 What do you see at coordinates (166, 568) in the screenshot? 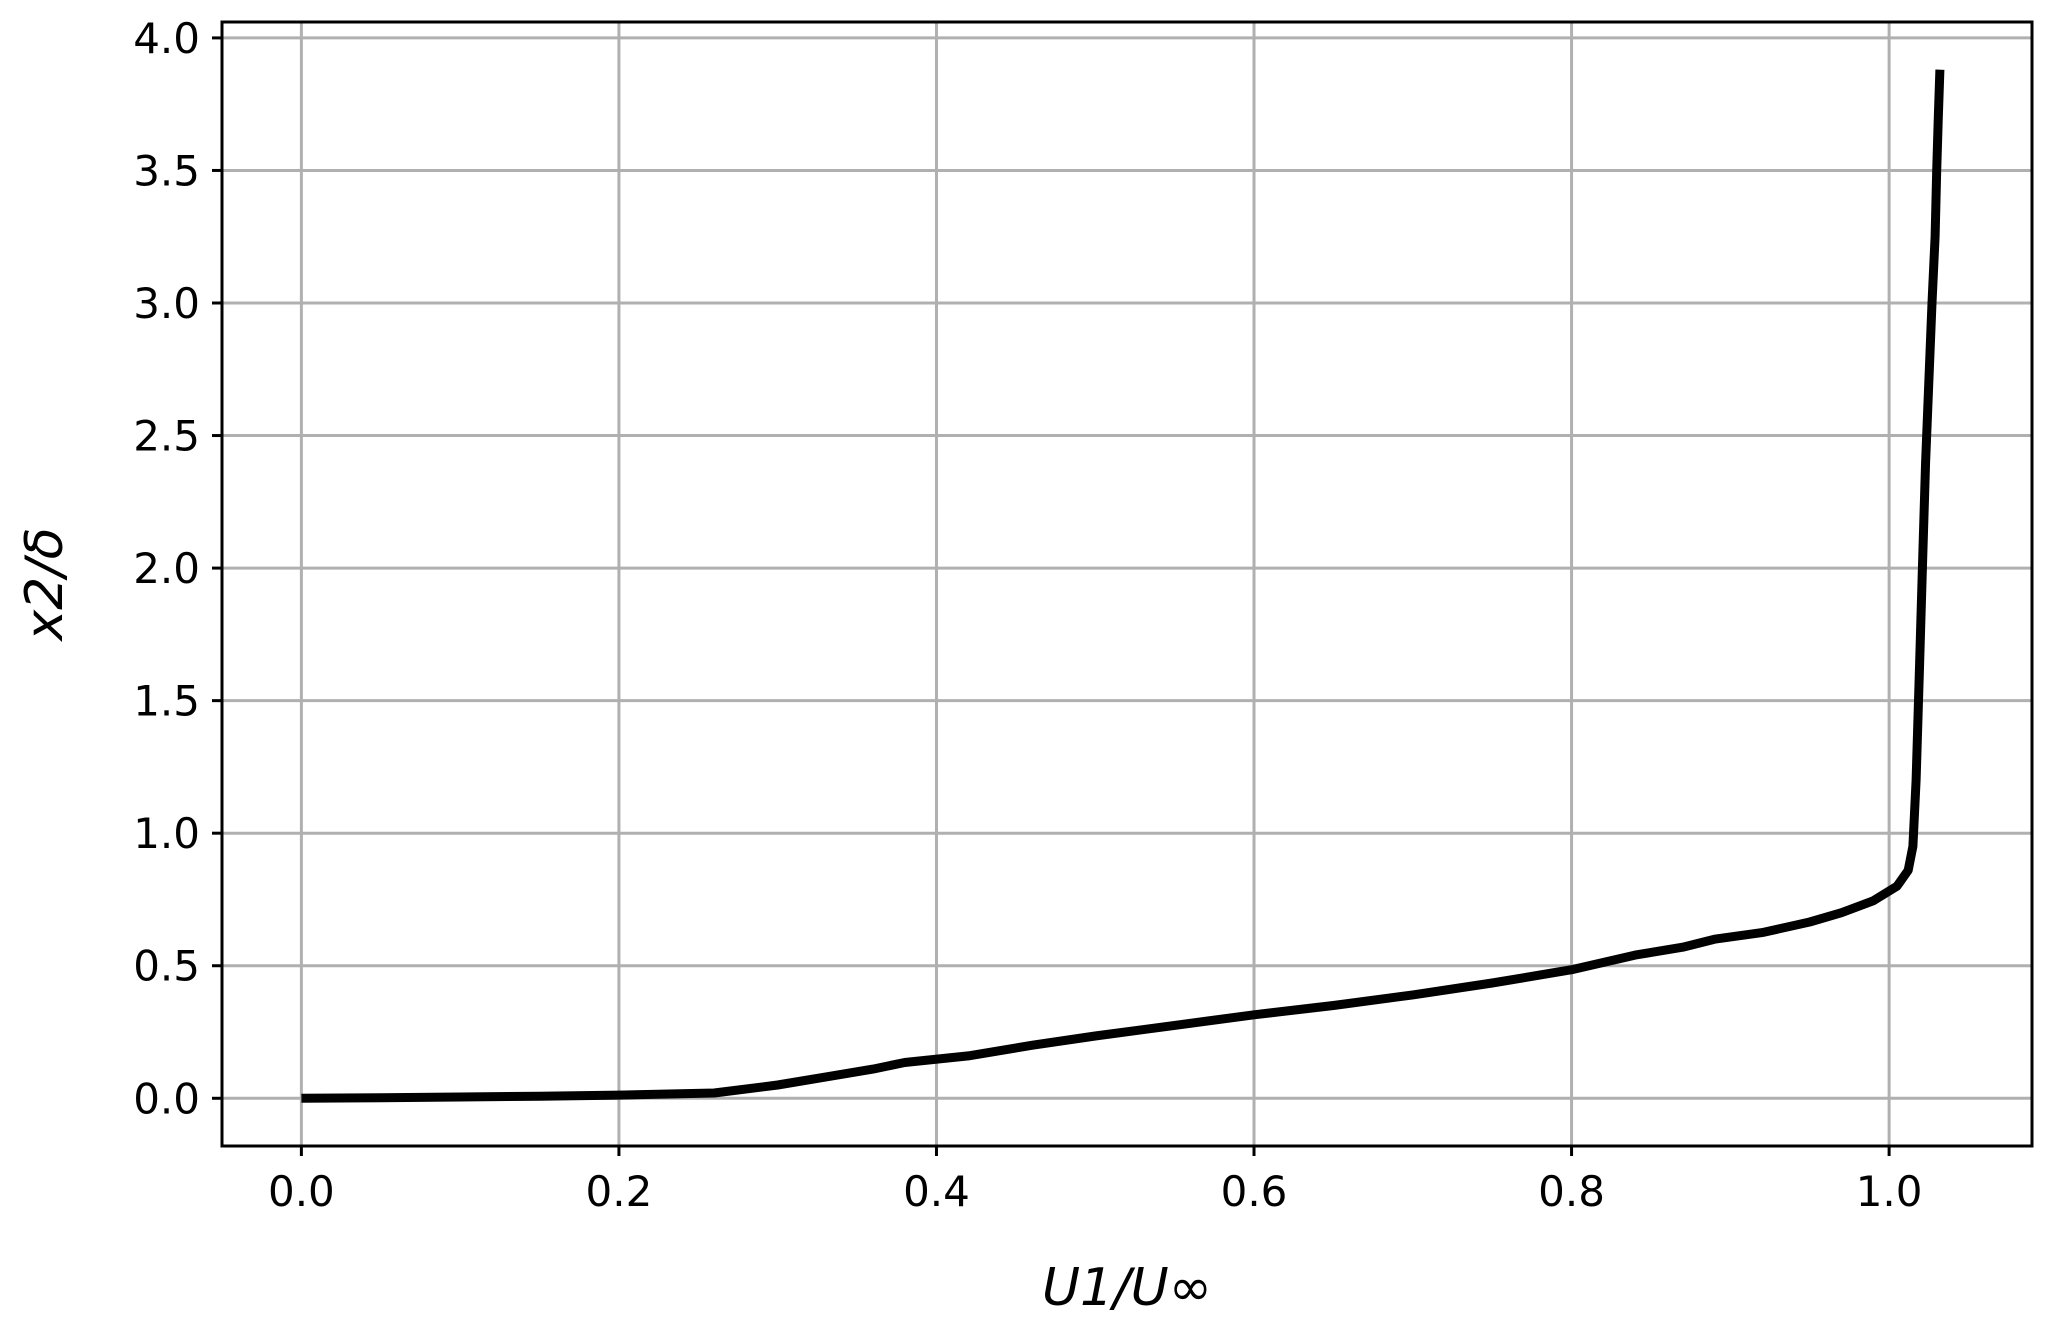
I see `y-tick-label: 2.0` at bounding box center [166, 568].